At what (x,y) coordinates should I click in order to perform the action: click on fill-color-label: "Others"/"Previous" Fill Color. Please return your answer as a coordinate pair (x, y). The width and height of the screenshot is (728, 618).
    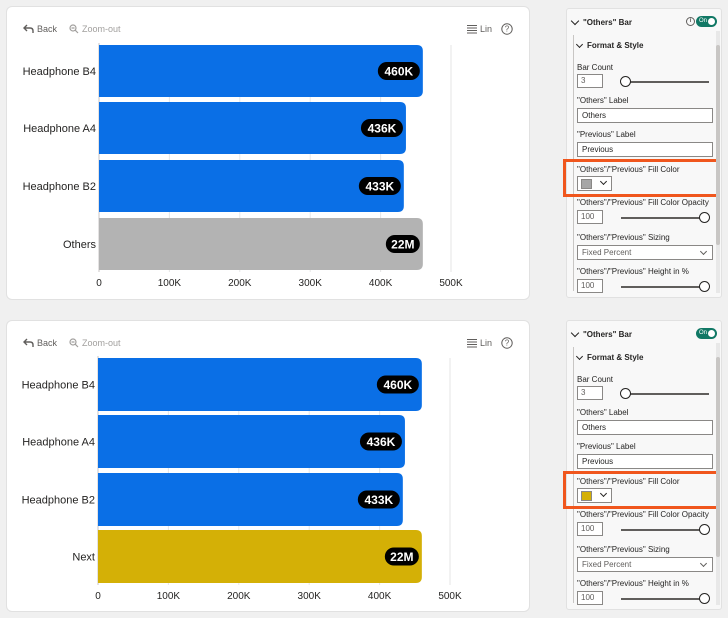
    Looking at the image, I should click on (628, 481).